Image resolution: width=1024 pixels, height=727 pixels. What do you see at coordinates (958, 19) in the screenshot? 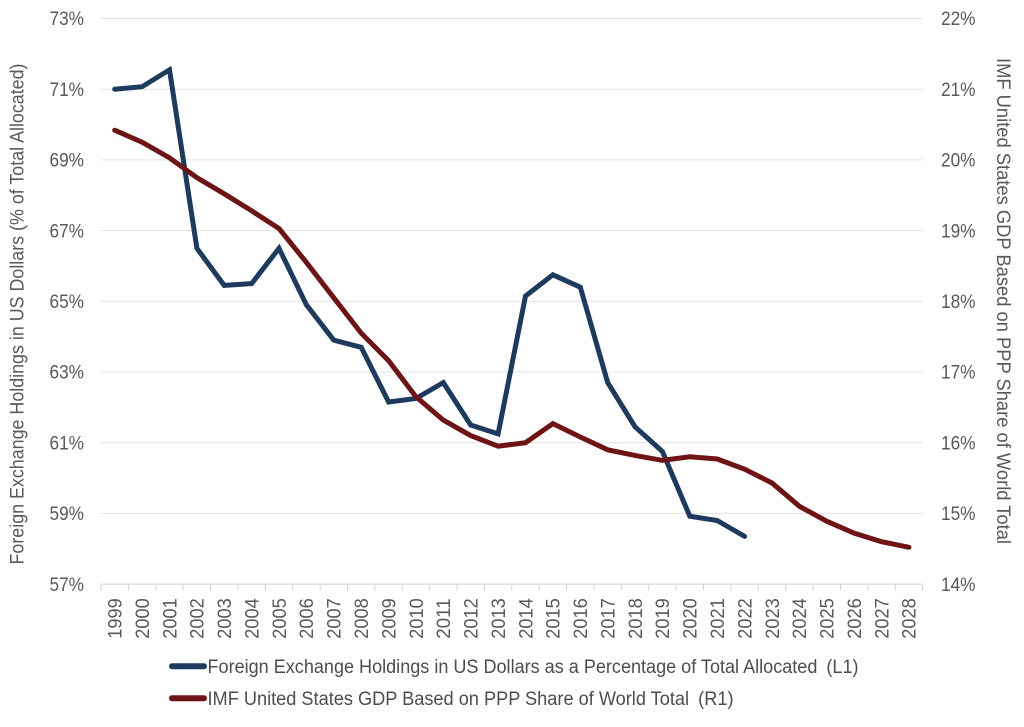
I see `svg-text: 22%` at bounding box center [958, 19].